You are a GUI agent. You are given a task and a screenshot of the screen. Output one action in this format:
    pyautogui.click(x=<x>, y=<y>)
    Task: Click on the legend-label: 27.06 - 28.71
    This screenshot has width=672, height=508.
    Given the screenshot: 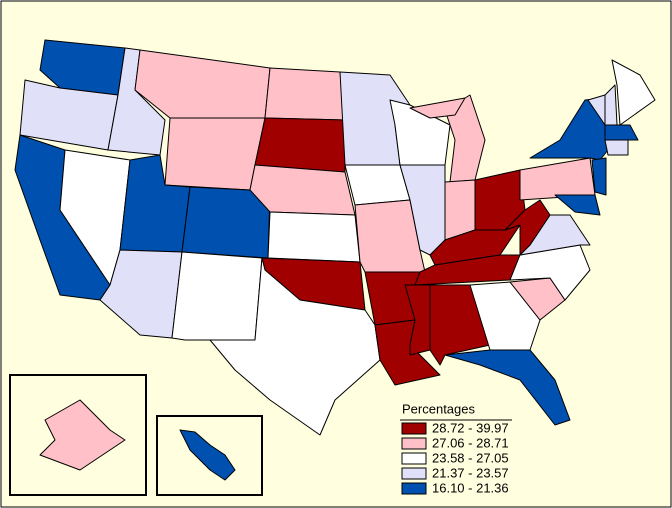 What is the action you would take?
    pyautogui.click(x=470, y=442)
    